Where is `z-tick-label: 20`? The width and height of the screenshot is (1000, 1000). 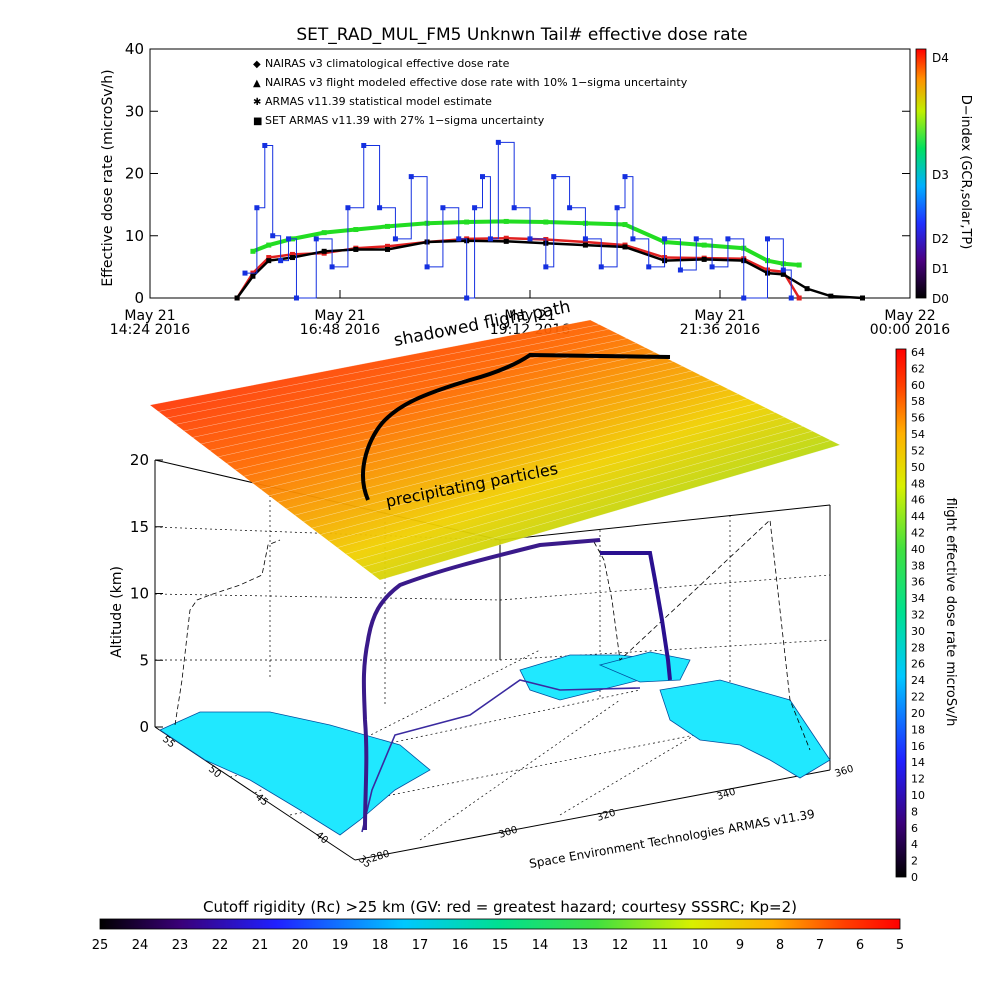 z-tick-label: 20 is located at coordinates (139, 460).